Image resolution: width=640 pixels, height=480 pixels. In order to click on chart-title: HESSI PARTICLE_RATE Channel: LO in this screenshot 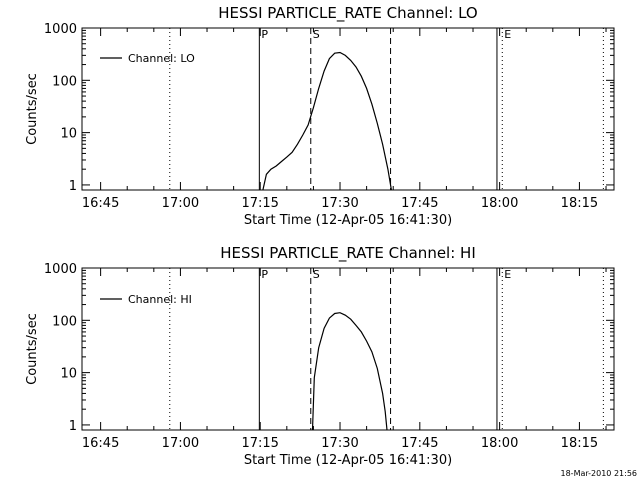, I will do `click(347, 13)`.